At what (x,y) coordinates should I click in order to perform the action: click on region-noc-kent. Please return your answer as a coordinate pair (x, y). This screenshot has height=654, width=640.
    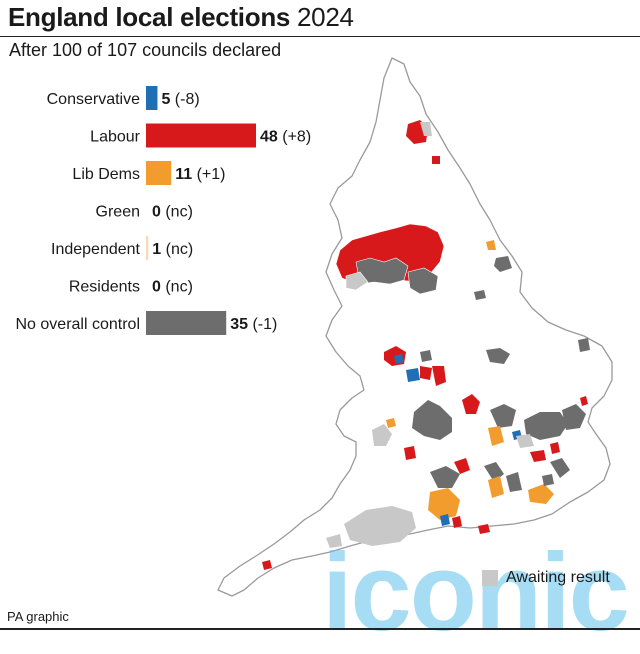
    Looking at the image, I should click on (560, 468).